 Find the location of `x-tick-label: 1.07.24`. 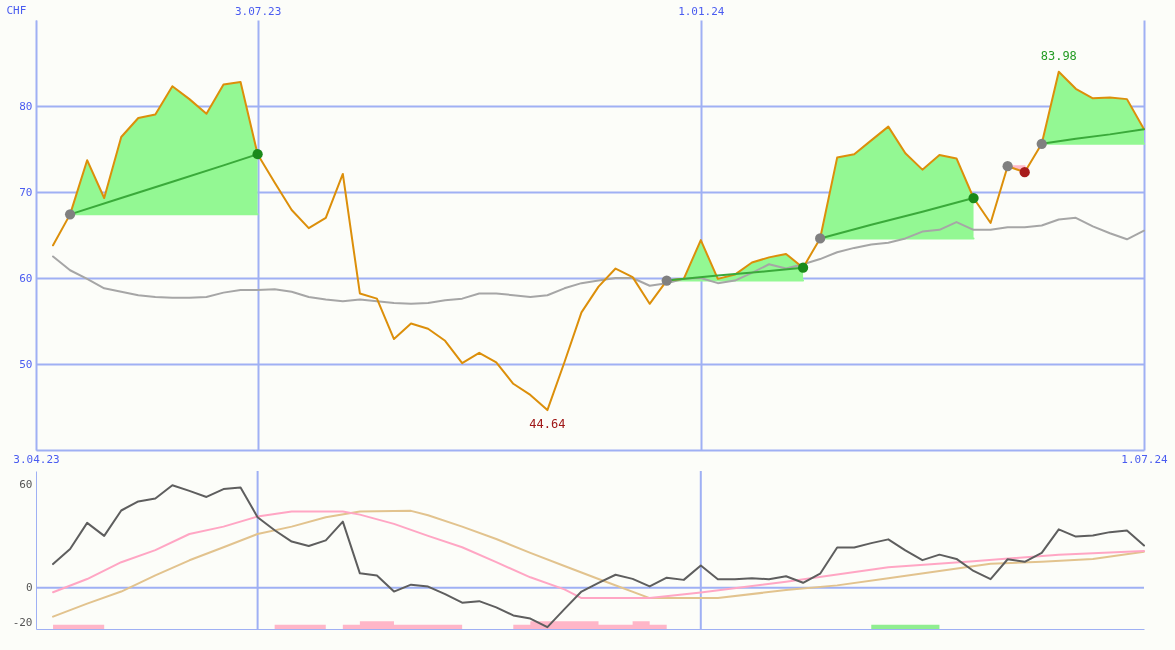

x-tick-label: 1.07.24 is located at coordinates (1145, 459).